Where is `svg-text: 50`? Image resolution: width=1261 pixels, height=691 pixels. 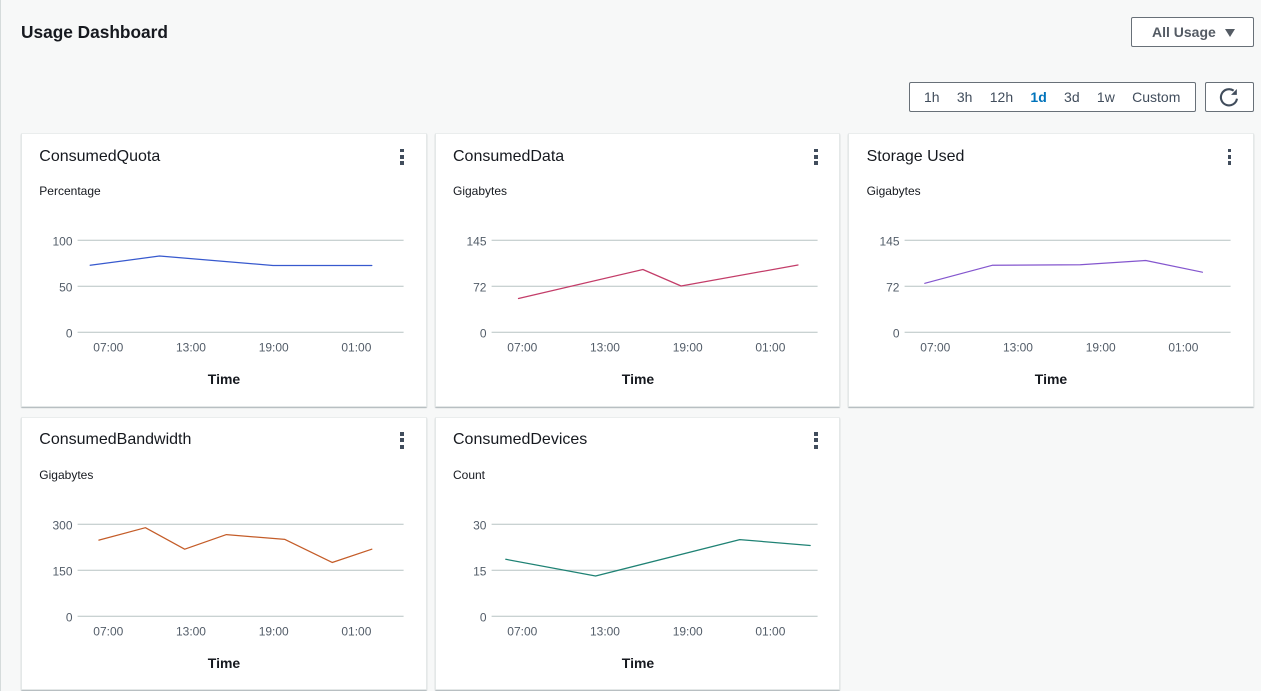
svg-text: 50 is located at coordinates (66, 288).